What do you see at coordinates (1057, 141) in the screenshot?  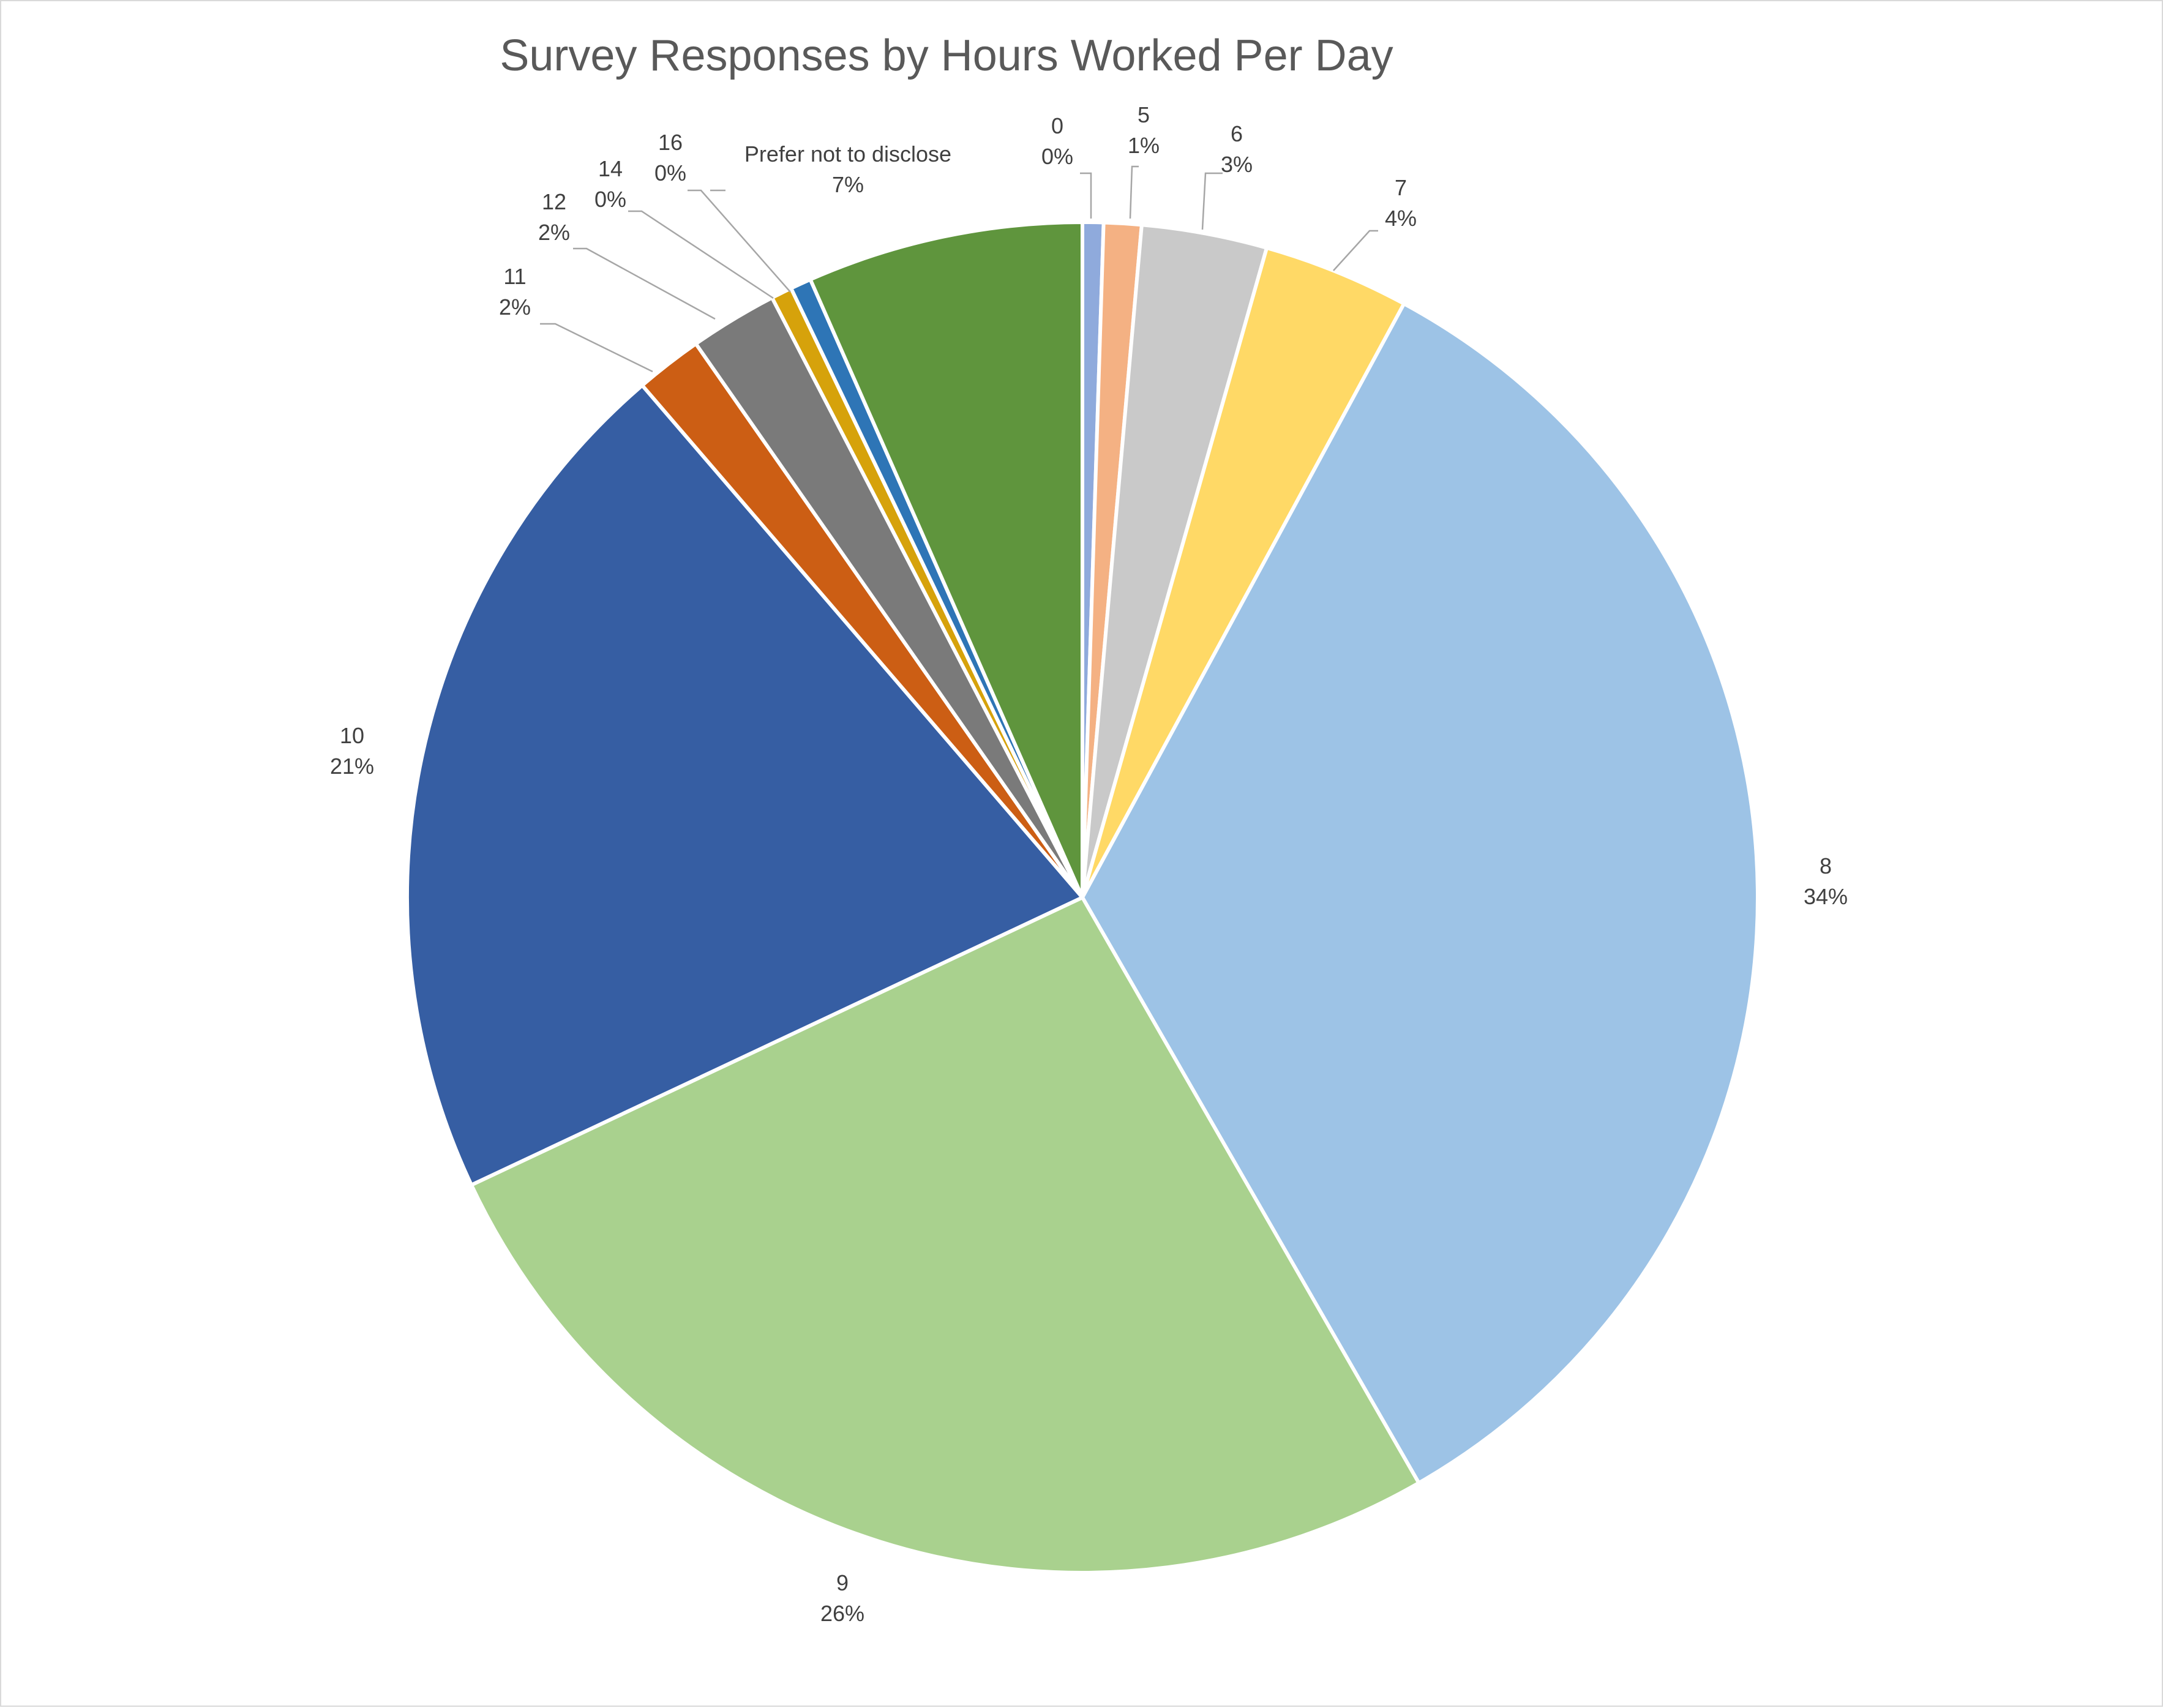 I see `data-label: 0 0%` at bounding box center [1057, 141].